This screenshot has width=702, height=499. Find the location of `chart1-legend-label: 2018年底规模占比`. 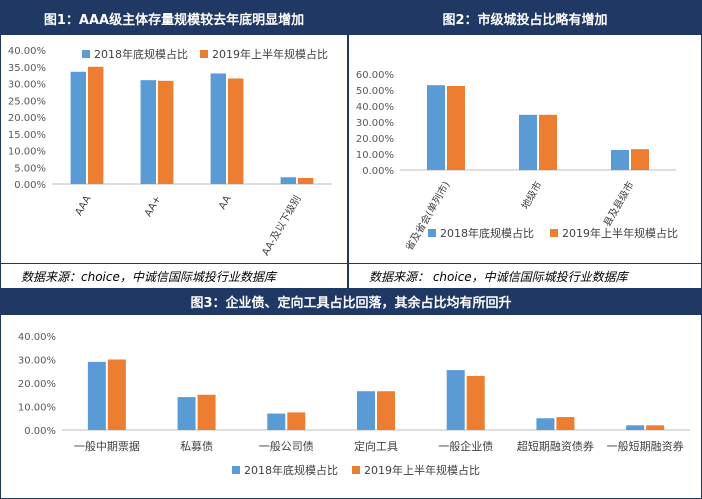

chart1-legend-label: 2018年底规模占比 is located at coordinates (141, 54).